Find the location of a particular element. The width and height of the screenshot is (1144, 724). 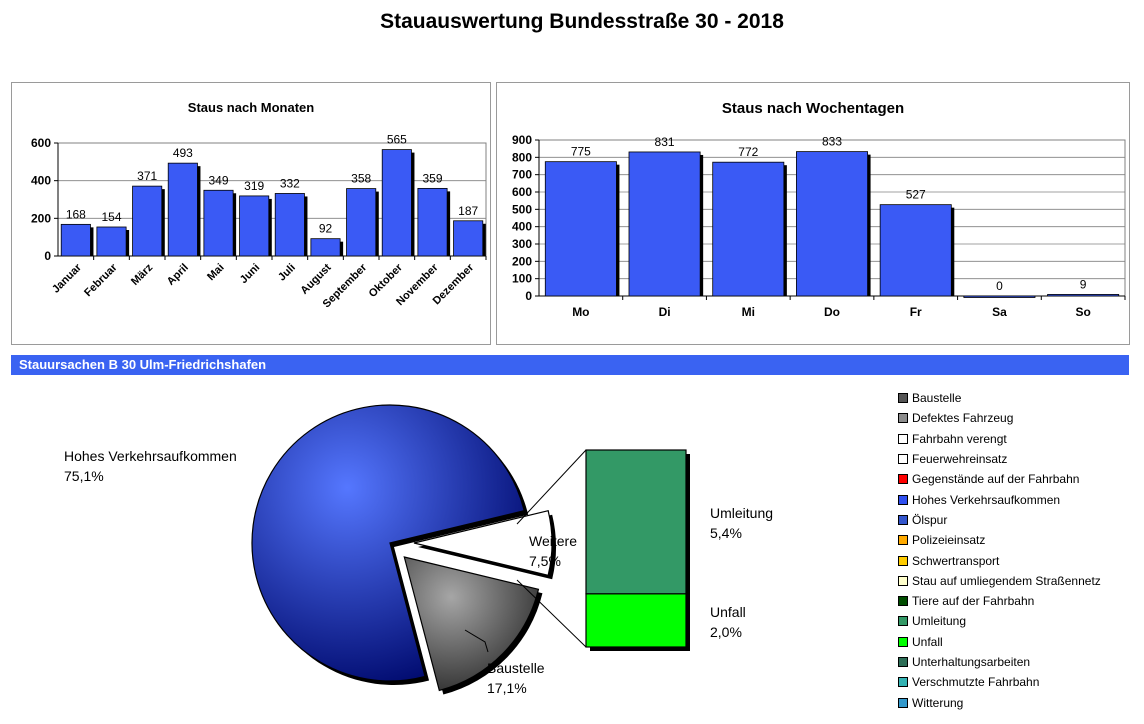

legend-label: Hohes Verkehrsaufkommen is located at coordinates (986, 499).